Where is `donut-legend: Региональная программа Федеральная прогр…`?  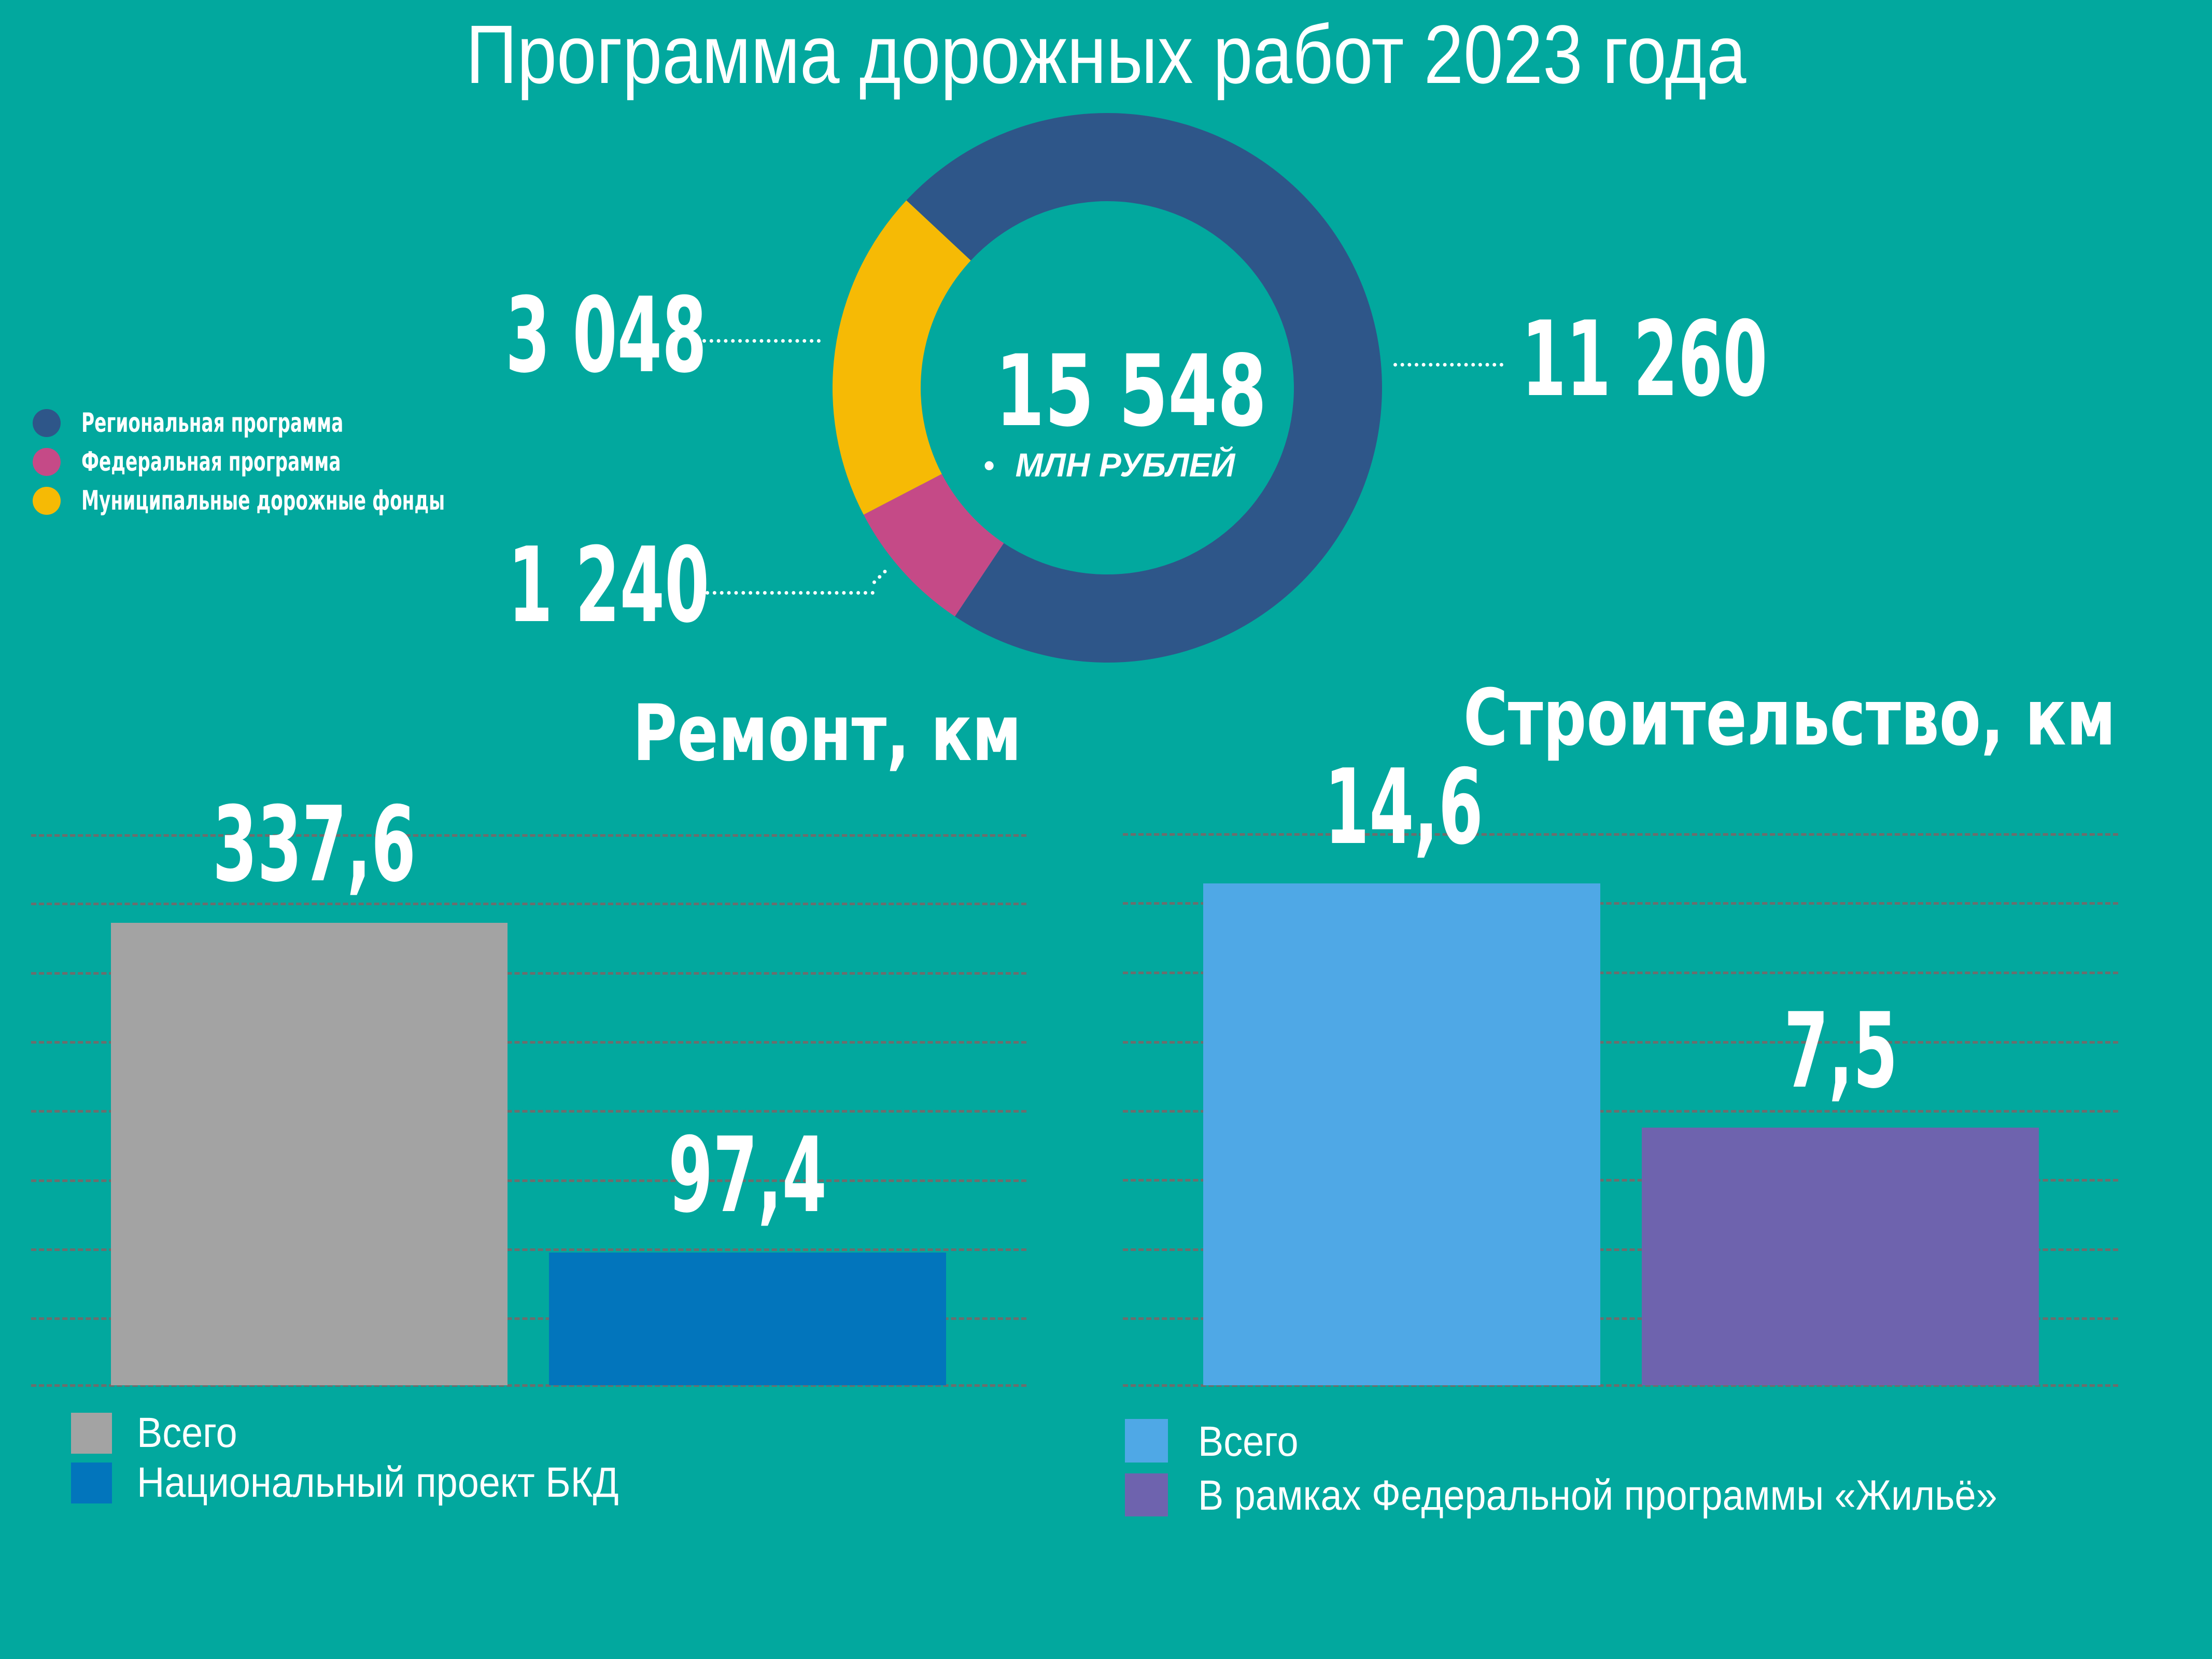
donut-legend: Региональная программа Федеральная прогр… is located at coordinates (292, 464).